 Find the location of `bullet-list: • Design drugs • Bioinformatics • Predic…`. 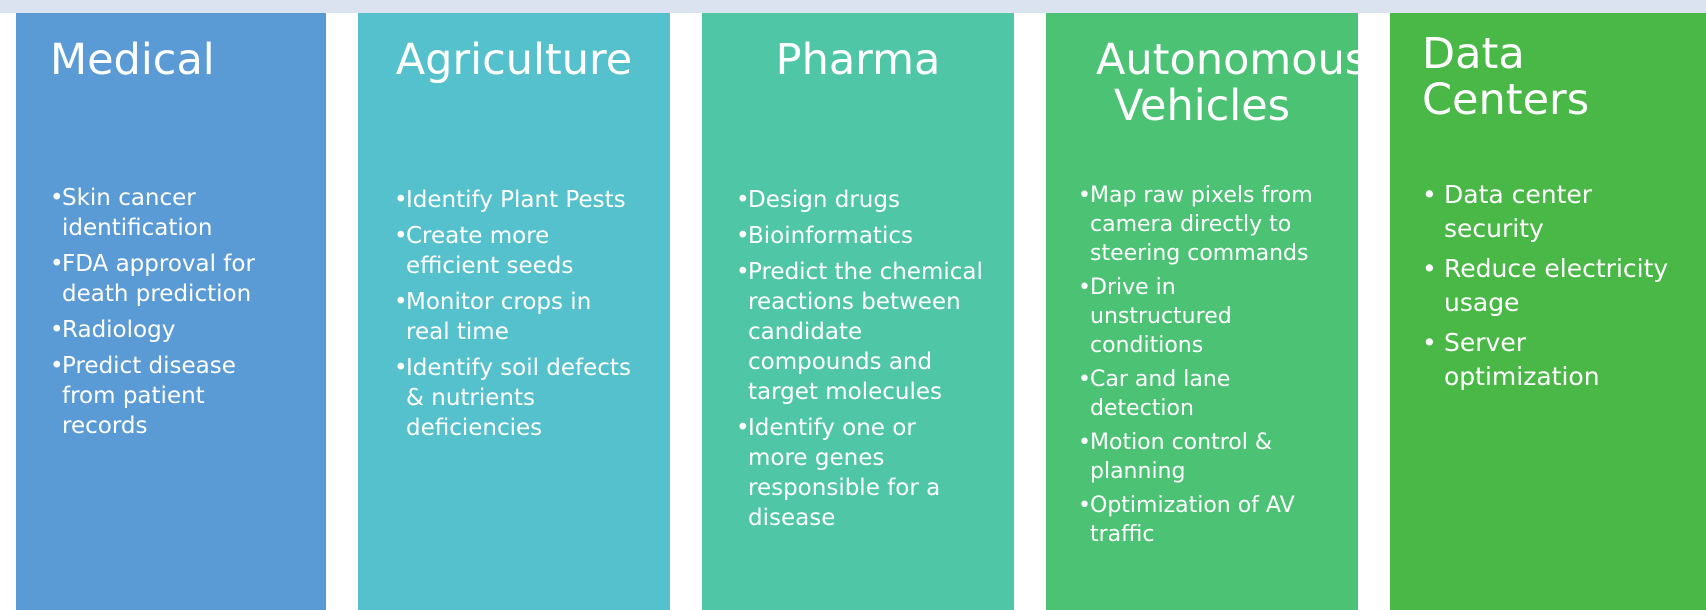

bullet-list: • Design drugs • Bioinformatics • Predic… is located at coordinates (867, 362).